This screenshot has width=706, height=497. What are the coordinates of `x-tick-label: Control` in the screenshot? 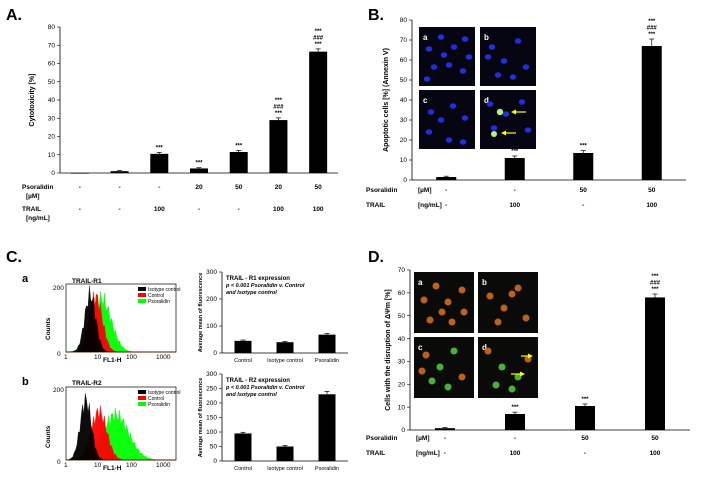 It's located at (243, 469).